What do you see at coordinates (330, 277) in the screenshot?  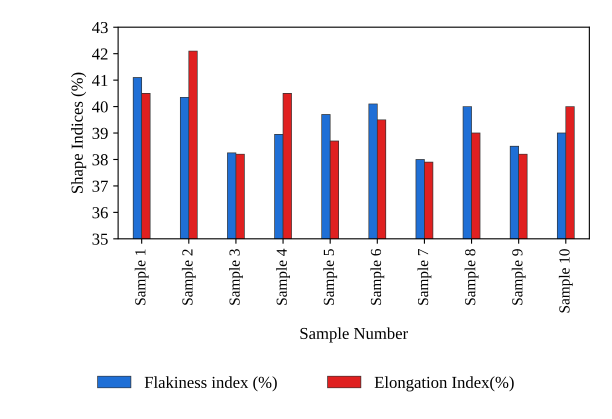 I see `x-tick-label: Sample 5` at bounding box center [330, 277].